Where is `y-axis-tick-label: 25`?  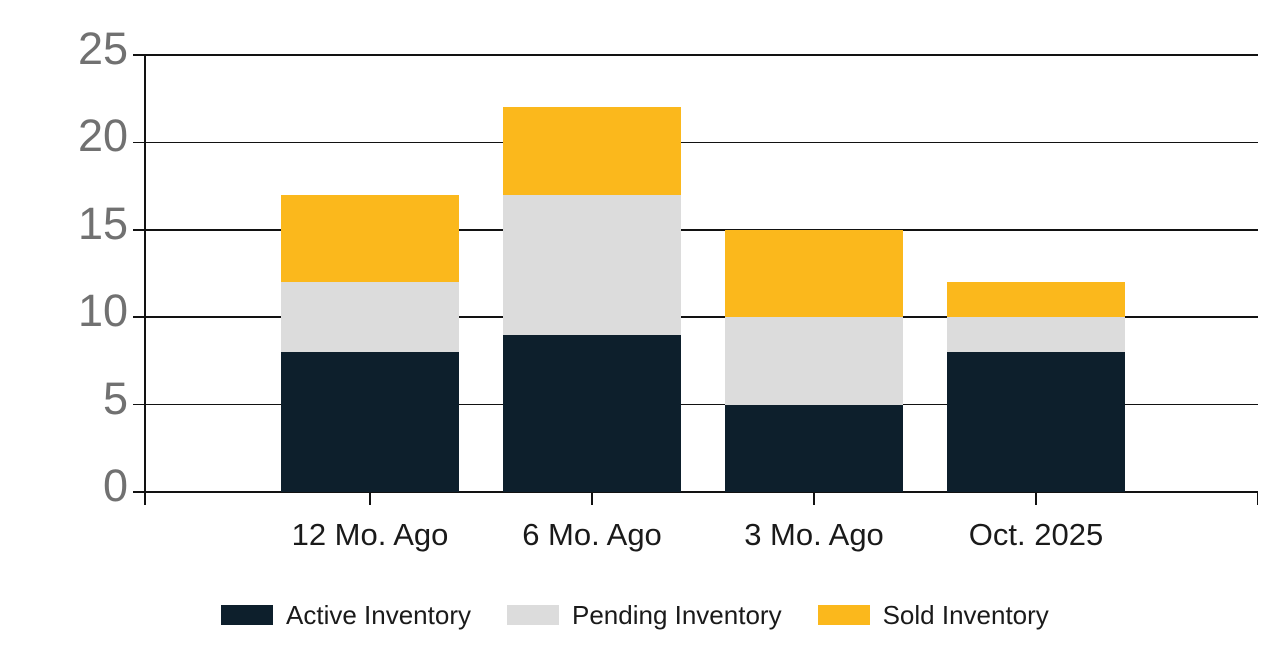 y-axis-tick-label: 25 is located at coordinates (102, 48).